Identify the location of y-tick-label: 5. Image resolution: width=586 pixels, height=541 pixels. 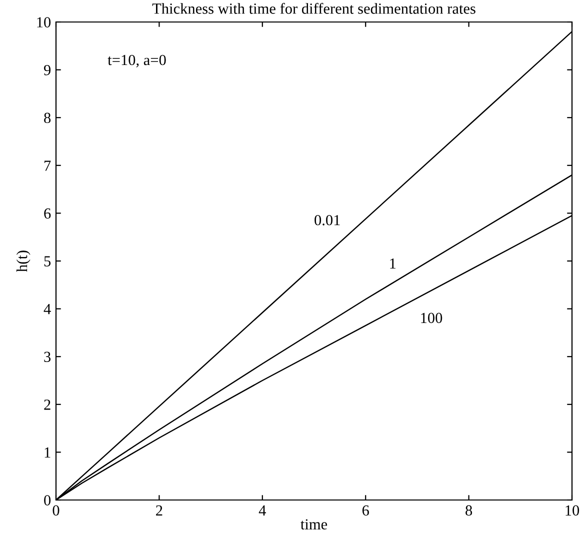
(47, 261).